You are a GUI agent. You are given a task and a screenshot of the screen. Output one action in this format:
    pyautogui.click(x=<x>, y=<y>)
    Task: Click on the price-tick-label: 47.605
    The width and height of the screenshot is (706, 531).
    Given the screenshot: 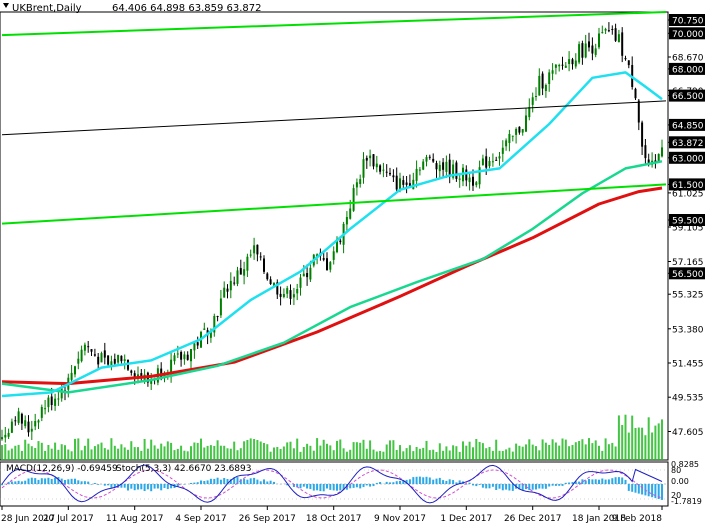 What is the action you would take?
    pyautogui.click(x=688, y=433)
    